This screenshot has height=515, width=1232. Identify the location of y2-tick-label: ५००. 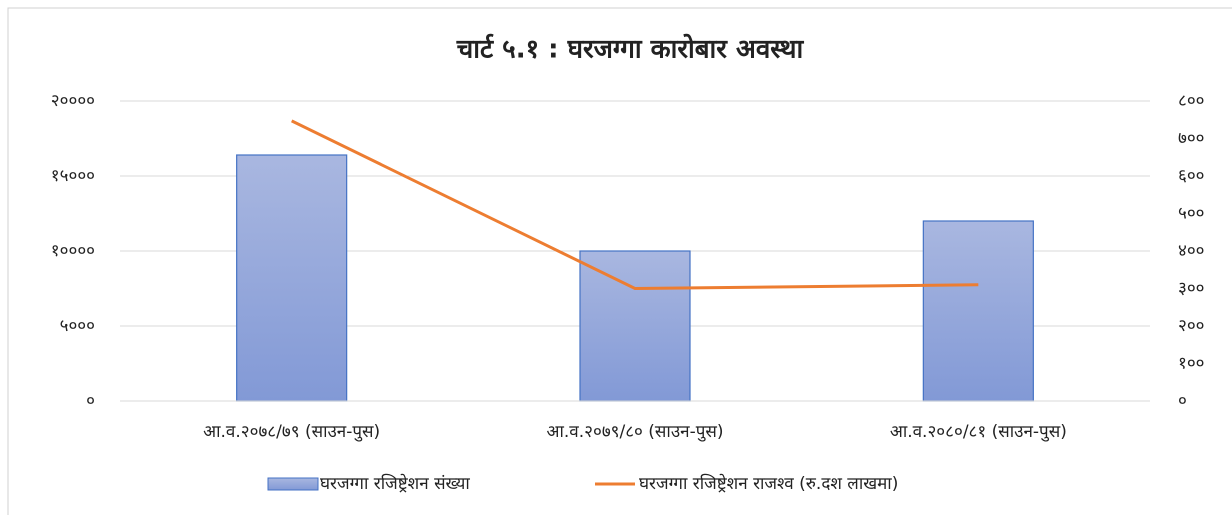
(1191, 214).